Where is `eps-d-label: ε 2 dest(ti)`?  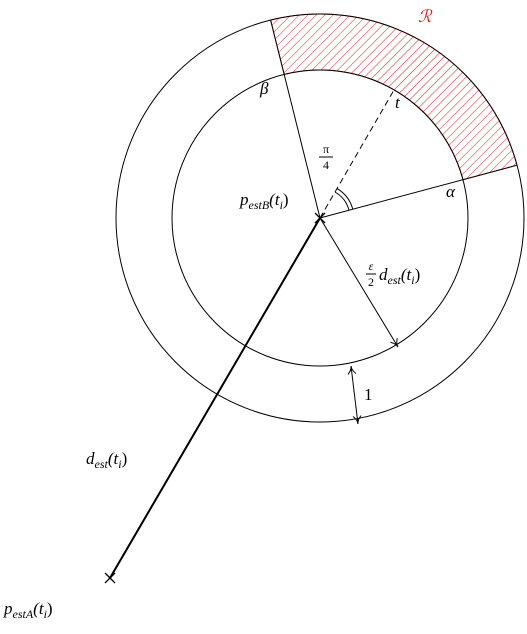
eps-d-label: ε 2 dest(ti) is located at coordinates (393, 274).